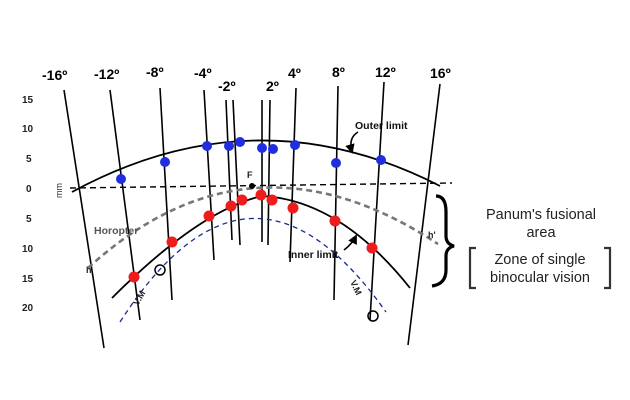 This screenshot has width=630, height=400. I want to click on outer-point-plus12, so click(381, 160).